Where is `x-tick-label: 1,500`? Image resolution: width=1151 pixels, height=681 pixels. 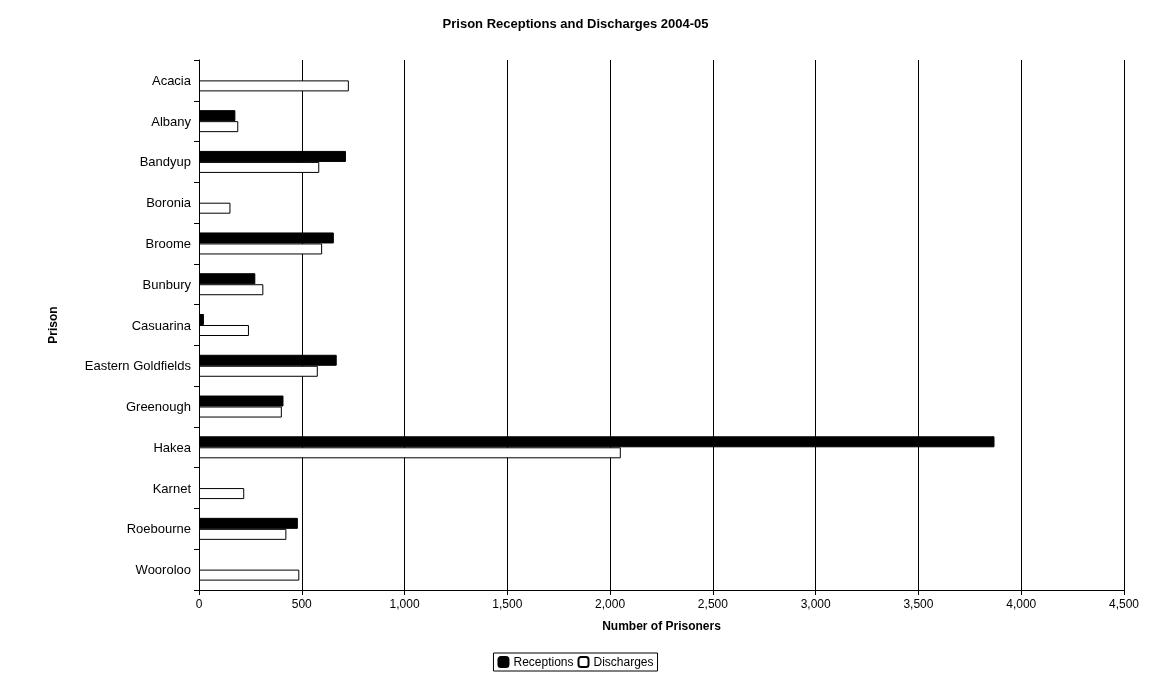
x-tick-label: 1,500 is located at coordinates (507, 604).